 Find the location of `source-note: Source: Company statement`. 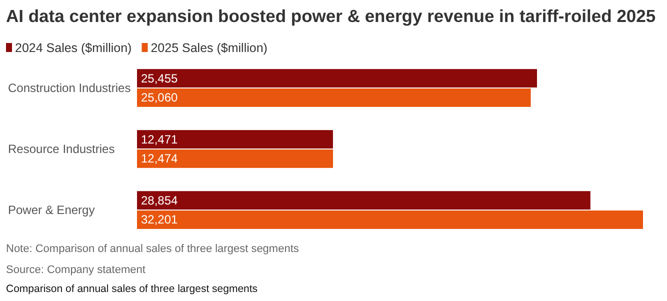

source-note: Source: Company statement is located at coordinates (76, 270).